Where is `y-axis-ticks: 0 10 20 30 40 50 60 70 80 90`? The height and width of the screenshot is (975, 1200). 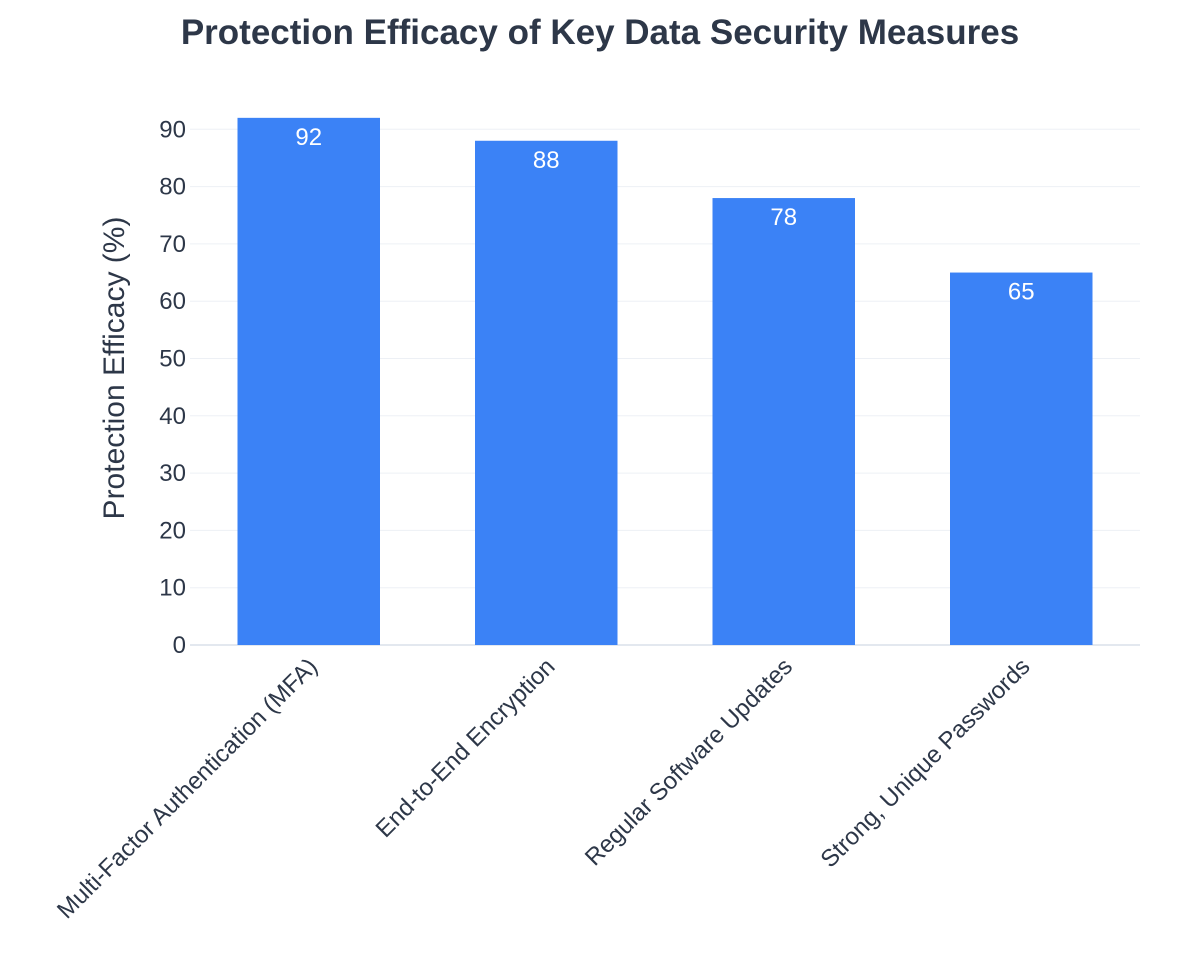 y-axis-ticks: 0 10 20 30 40 50 60 70 80 90 is located at coordinates (172, 387).